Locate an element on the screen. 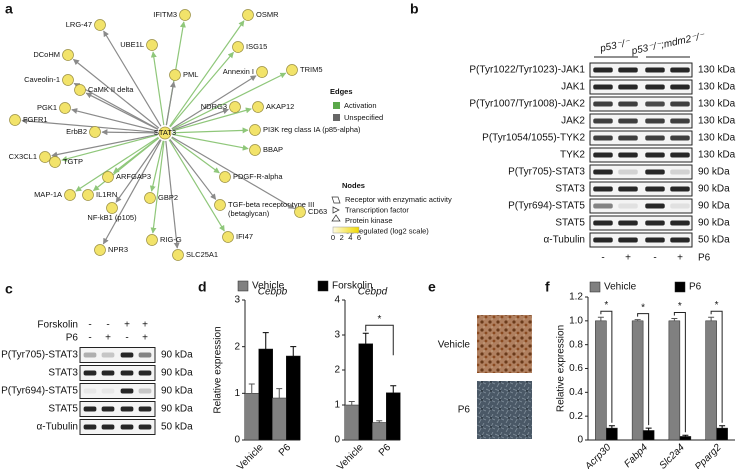  scale-label: 2 is located at coordinates (342, 237).